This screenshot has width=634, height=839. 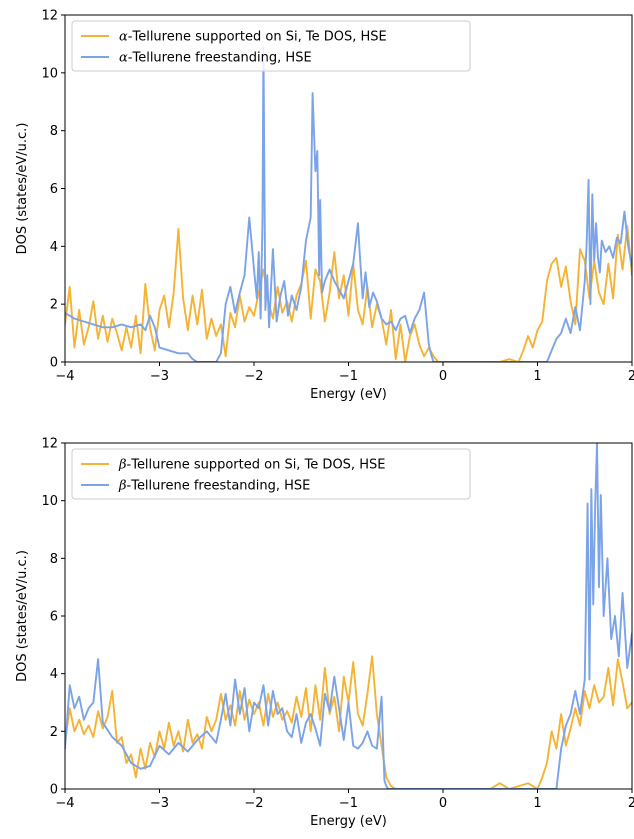 I want to click on legend-entry-label: α-Tellurene supported on Si, Te DOS, HSE, so click(x=253, y=37).